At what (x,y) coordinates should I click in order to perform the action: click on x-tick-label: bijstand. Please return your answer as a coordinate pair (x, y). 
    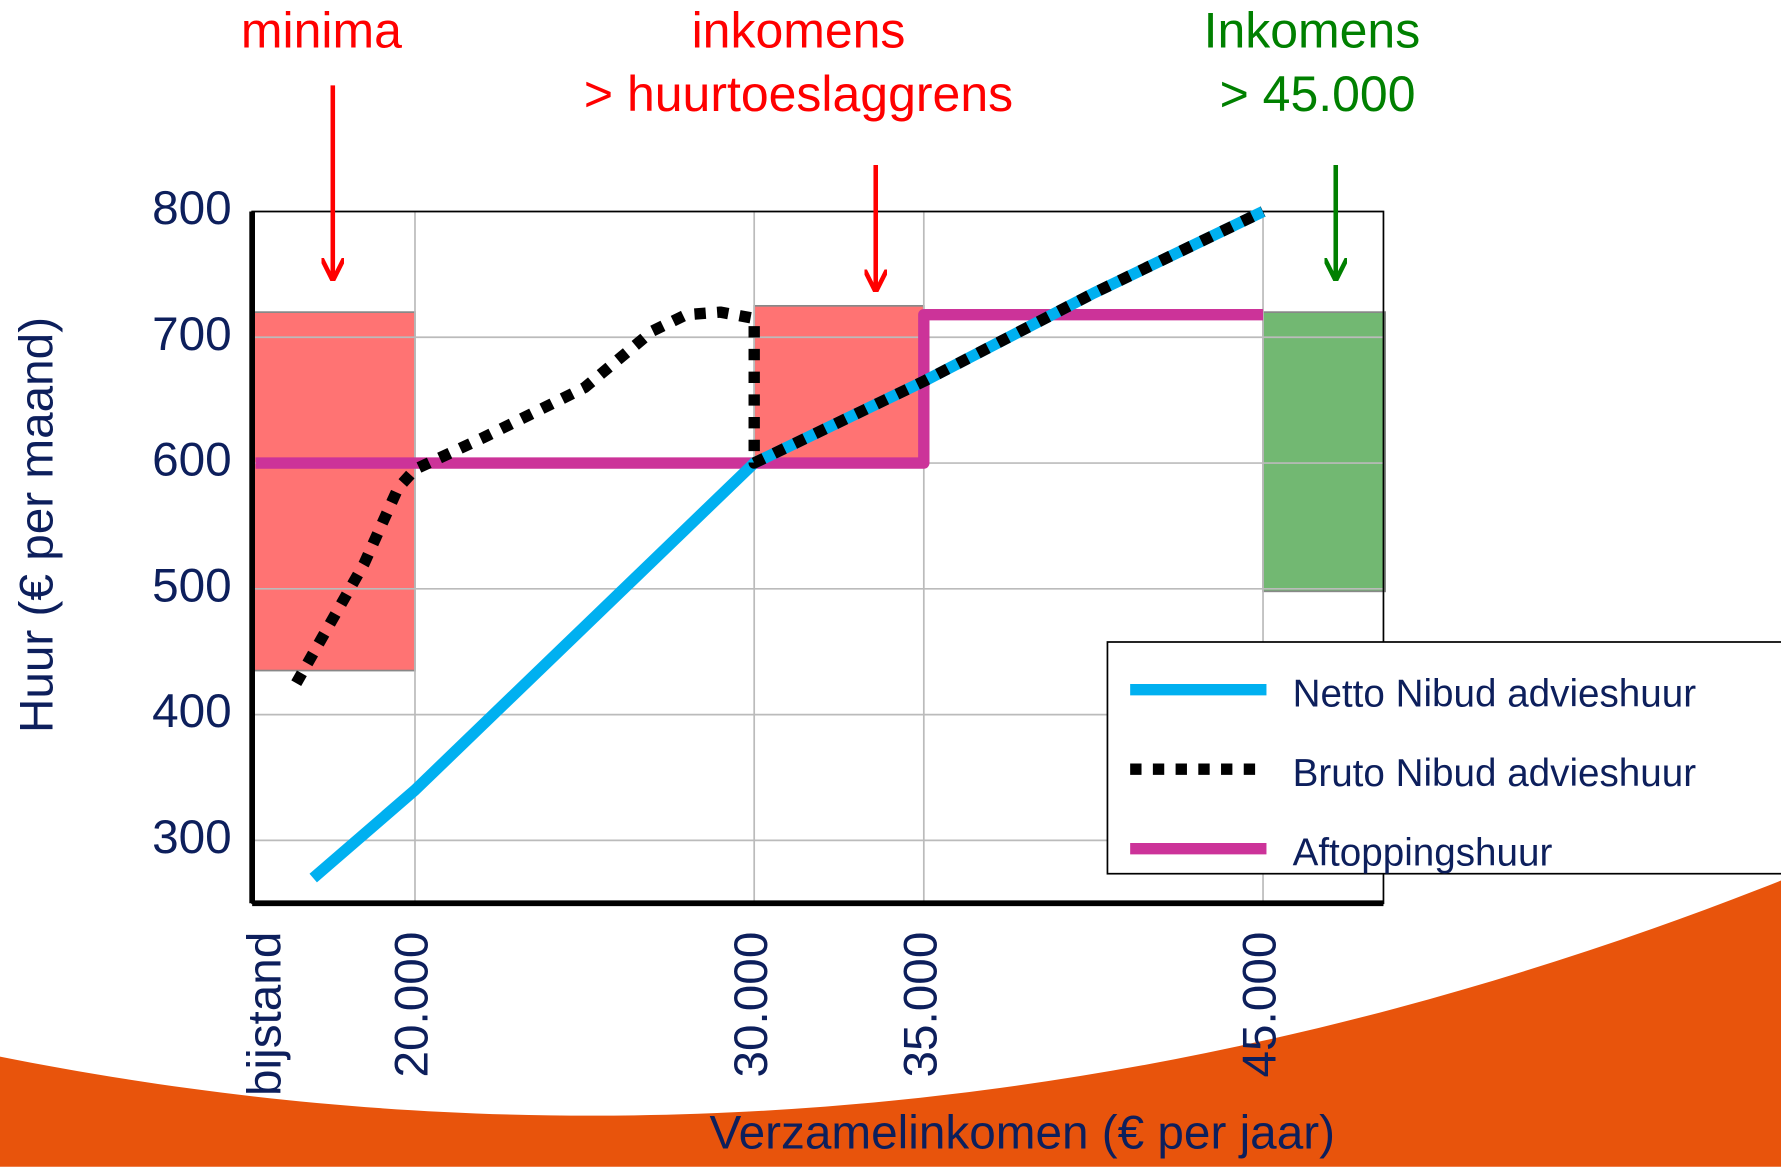
    Looking at the image, I should click on (265, 1014).